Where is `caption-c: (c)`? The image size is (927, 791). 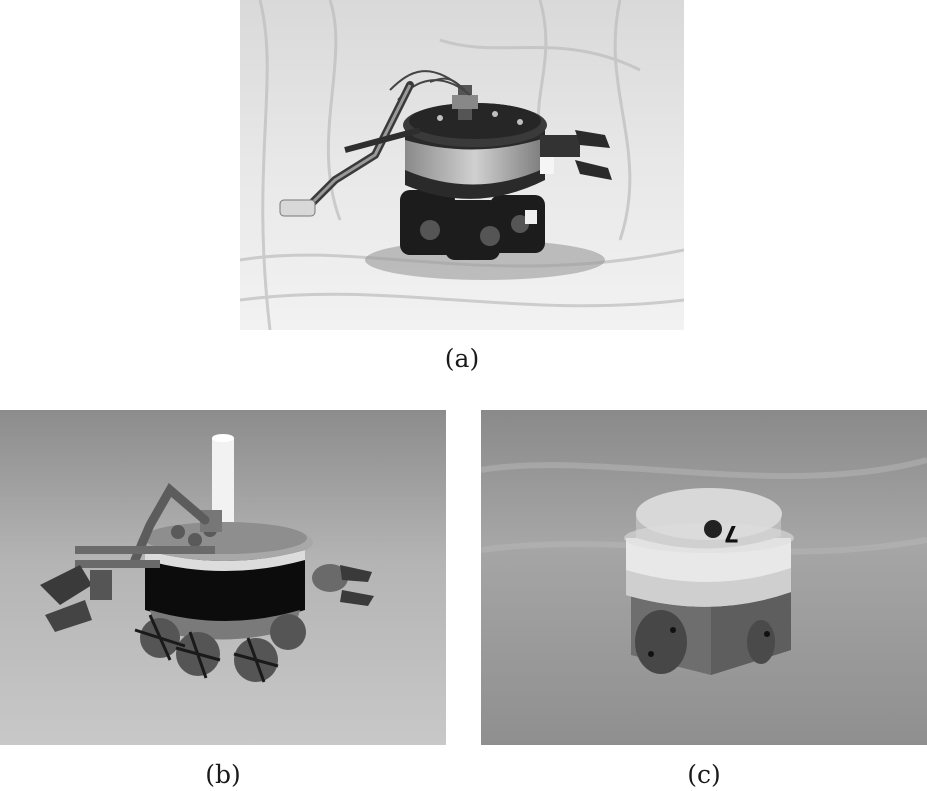
caption-c: (c) is located at coordinates (704, 775).